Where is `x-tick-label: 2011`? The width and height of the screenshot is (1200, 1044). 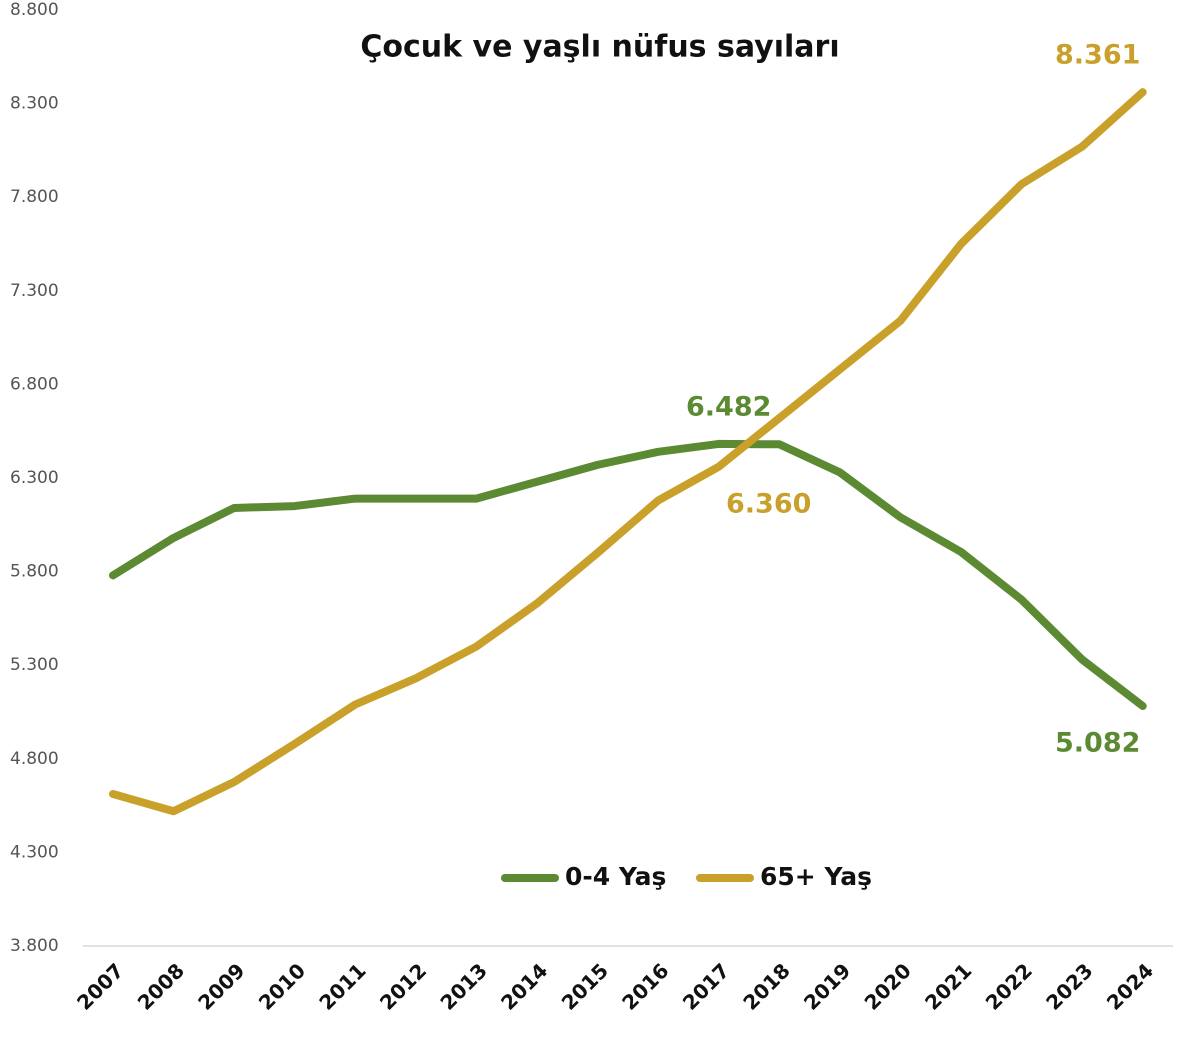
x-tick-label: 2011 is located at coordinates (342, 986).